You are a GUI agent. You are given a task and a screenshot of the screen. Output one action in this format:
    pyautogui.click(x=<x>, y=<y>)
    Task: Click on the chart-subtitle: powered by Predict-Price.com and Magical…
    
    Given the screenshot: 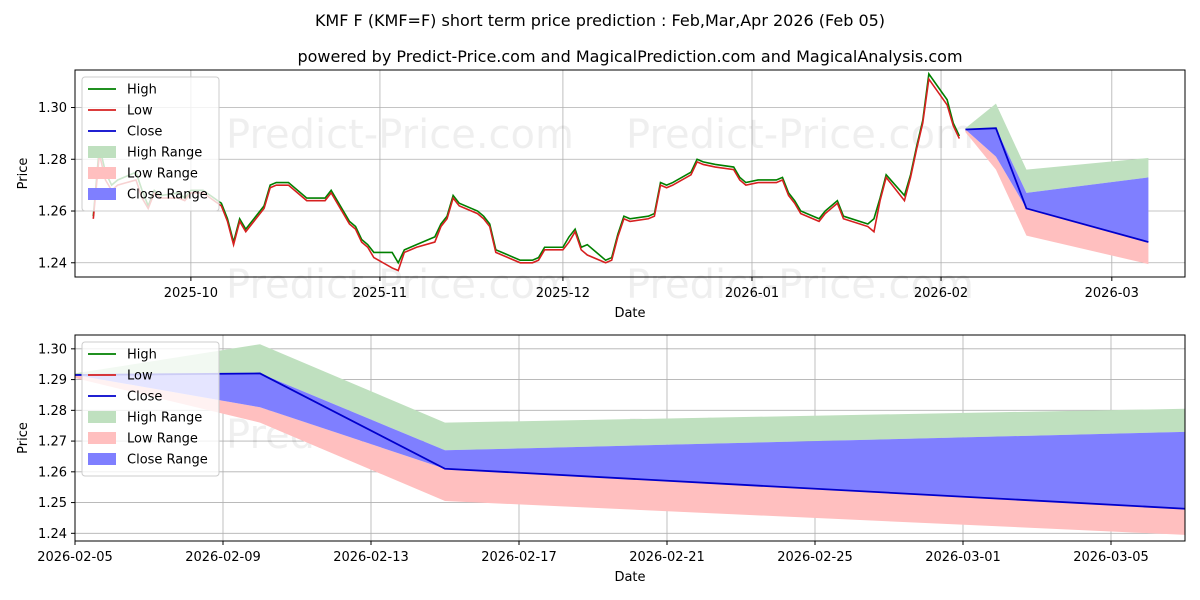 What is the action you would take?
    pyautogui.click(x=629, y=56)
    